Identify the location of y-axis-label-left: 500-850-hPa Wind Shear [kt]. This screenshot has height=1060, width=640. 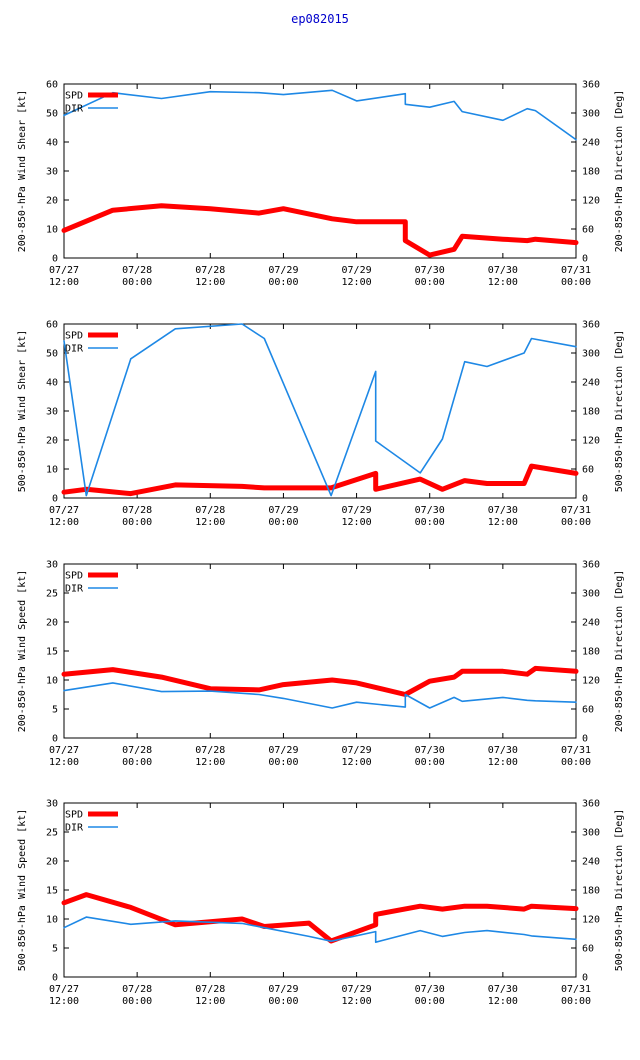
(22, 411).